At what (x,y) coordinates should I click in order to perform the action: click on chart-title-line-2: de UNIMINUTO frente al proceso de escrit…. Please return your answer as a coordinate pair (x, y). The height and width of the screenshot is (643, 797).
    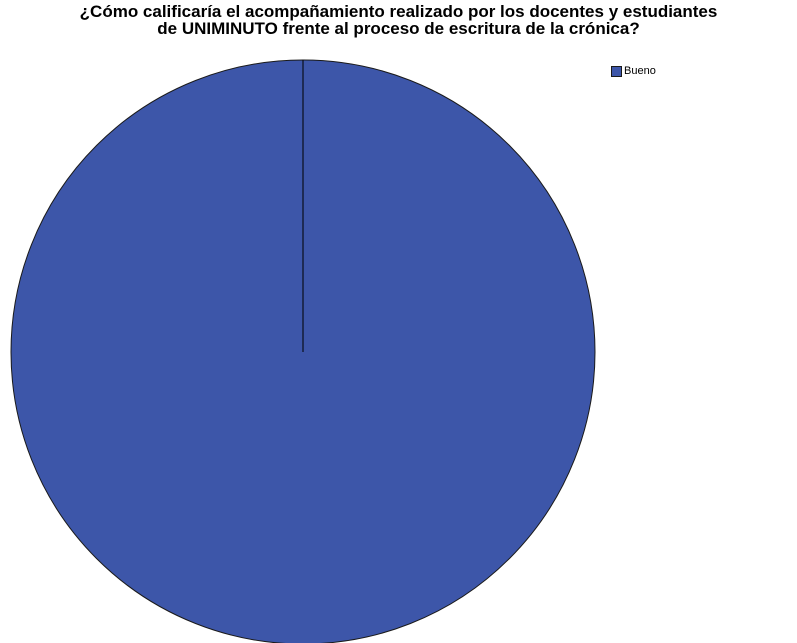
    Looking at the image, I should click on (398, 28).